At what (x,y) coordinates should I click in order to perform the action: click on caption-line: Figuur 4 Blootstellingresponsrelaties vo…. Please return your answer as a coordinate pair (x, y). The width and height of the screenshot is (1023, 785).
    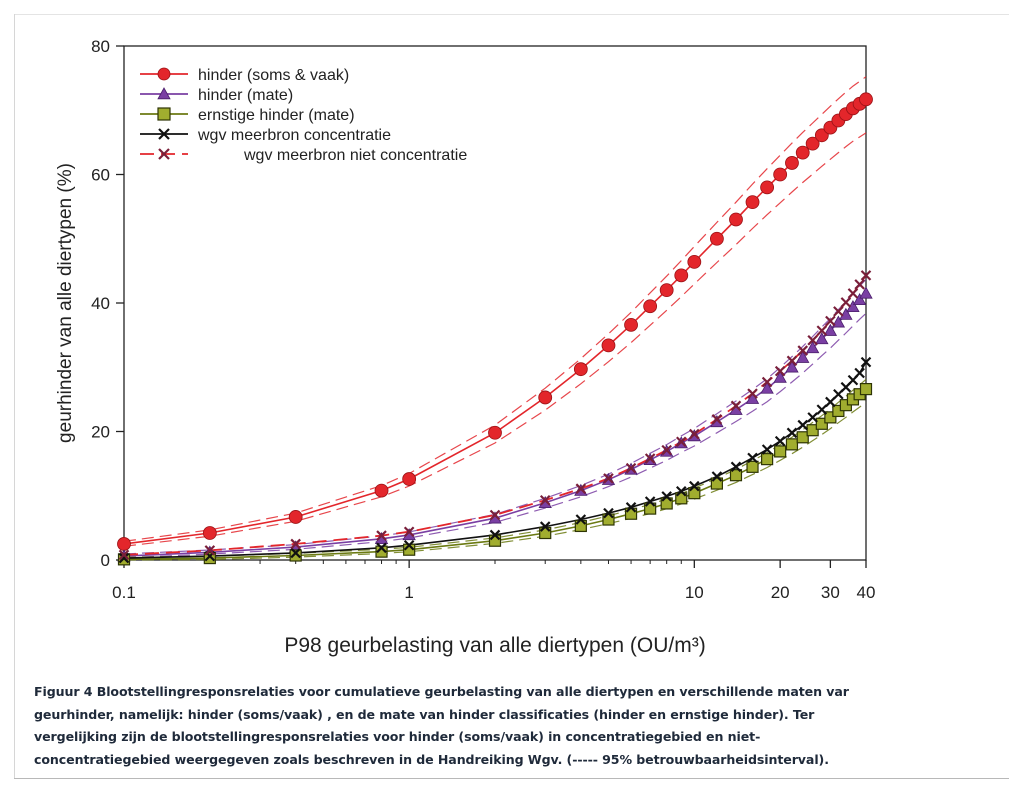
    Looking at the image, I should click on (441, 691).